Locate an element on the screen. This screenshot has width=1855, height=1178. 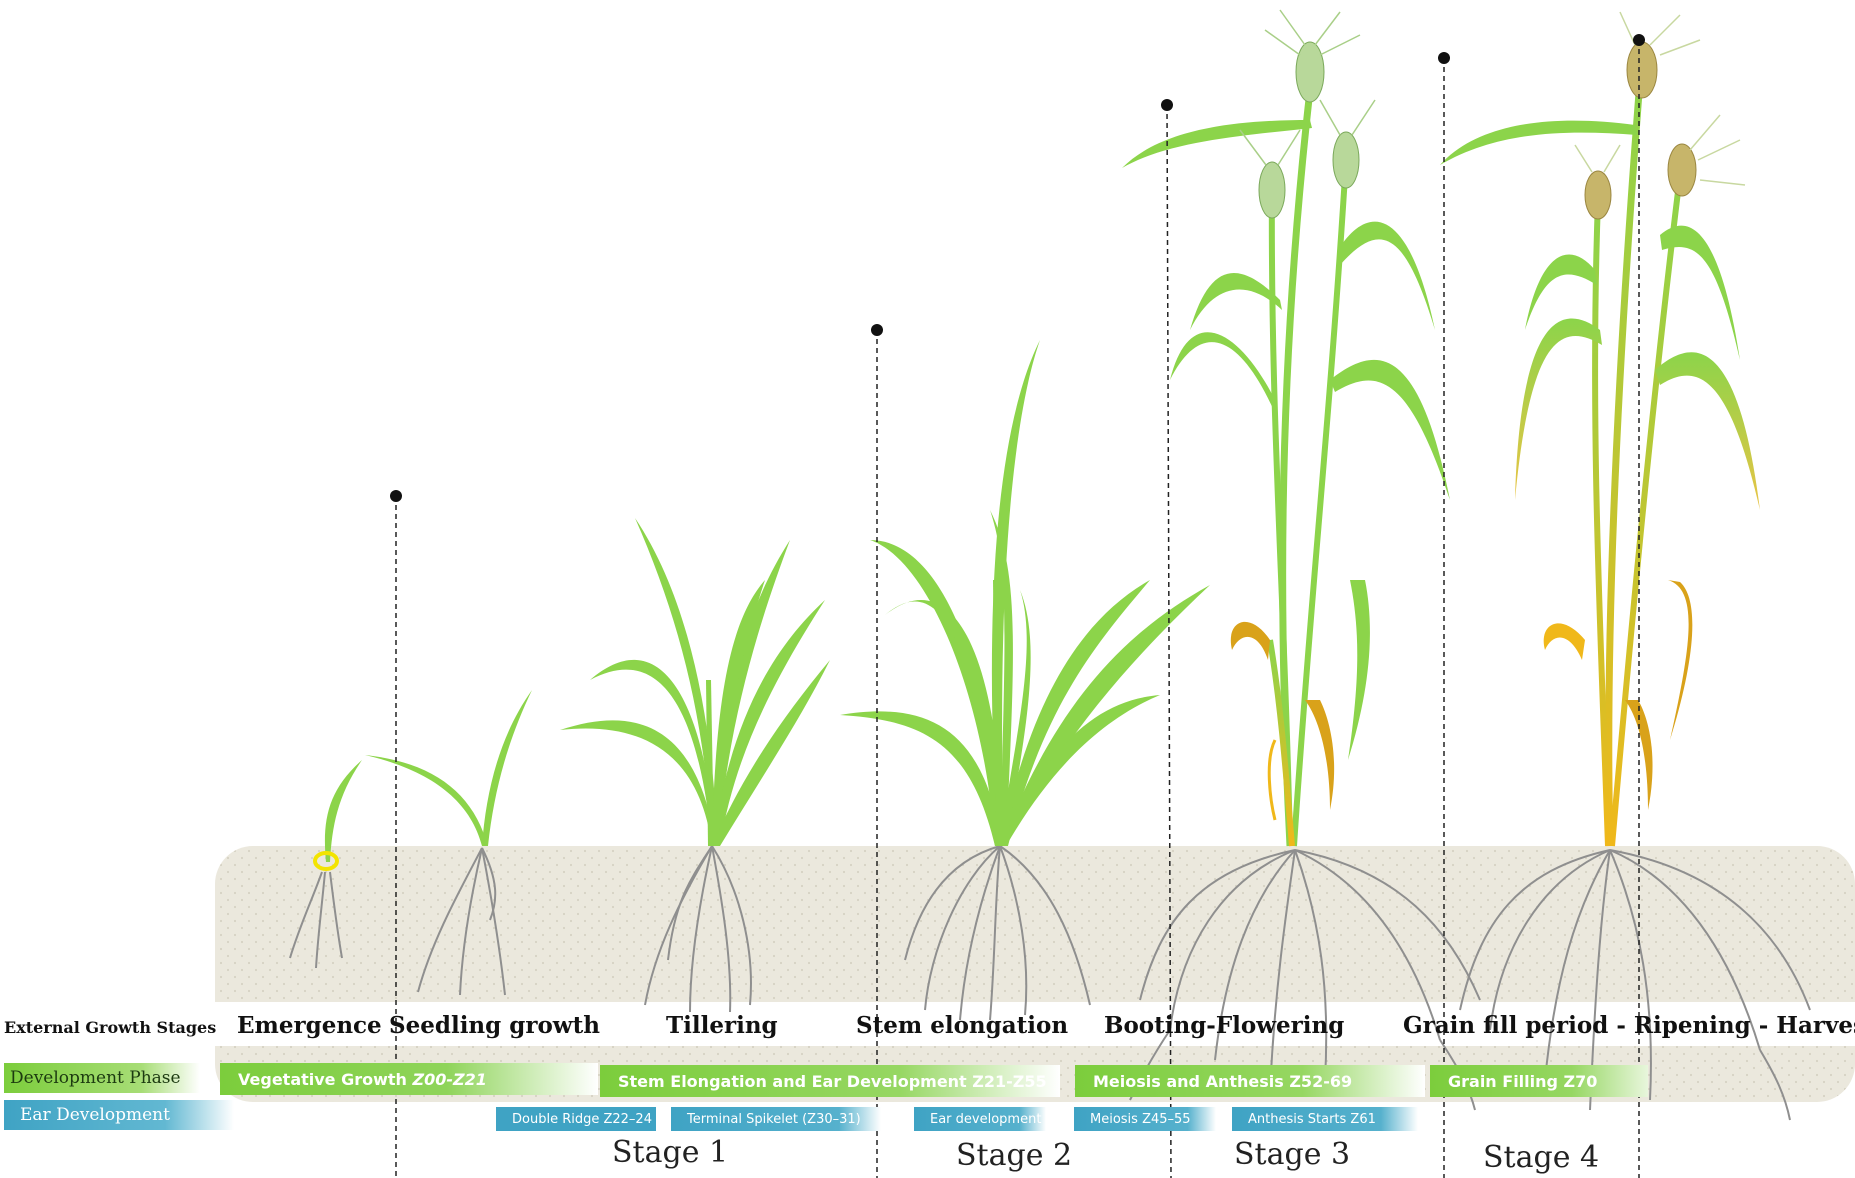
phase-grain-filling-label: Grain Filling Z70 is located at coordinates (1523, 1081).